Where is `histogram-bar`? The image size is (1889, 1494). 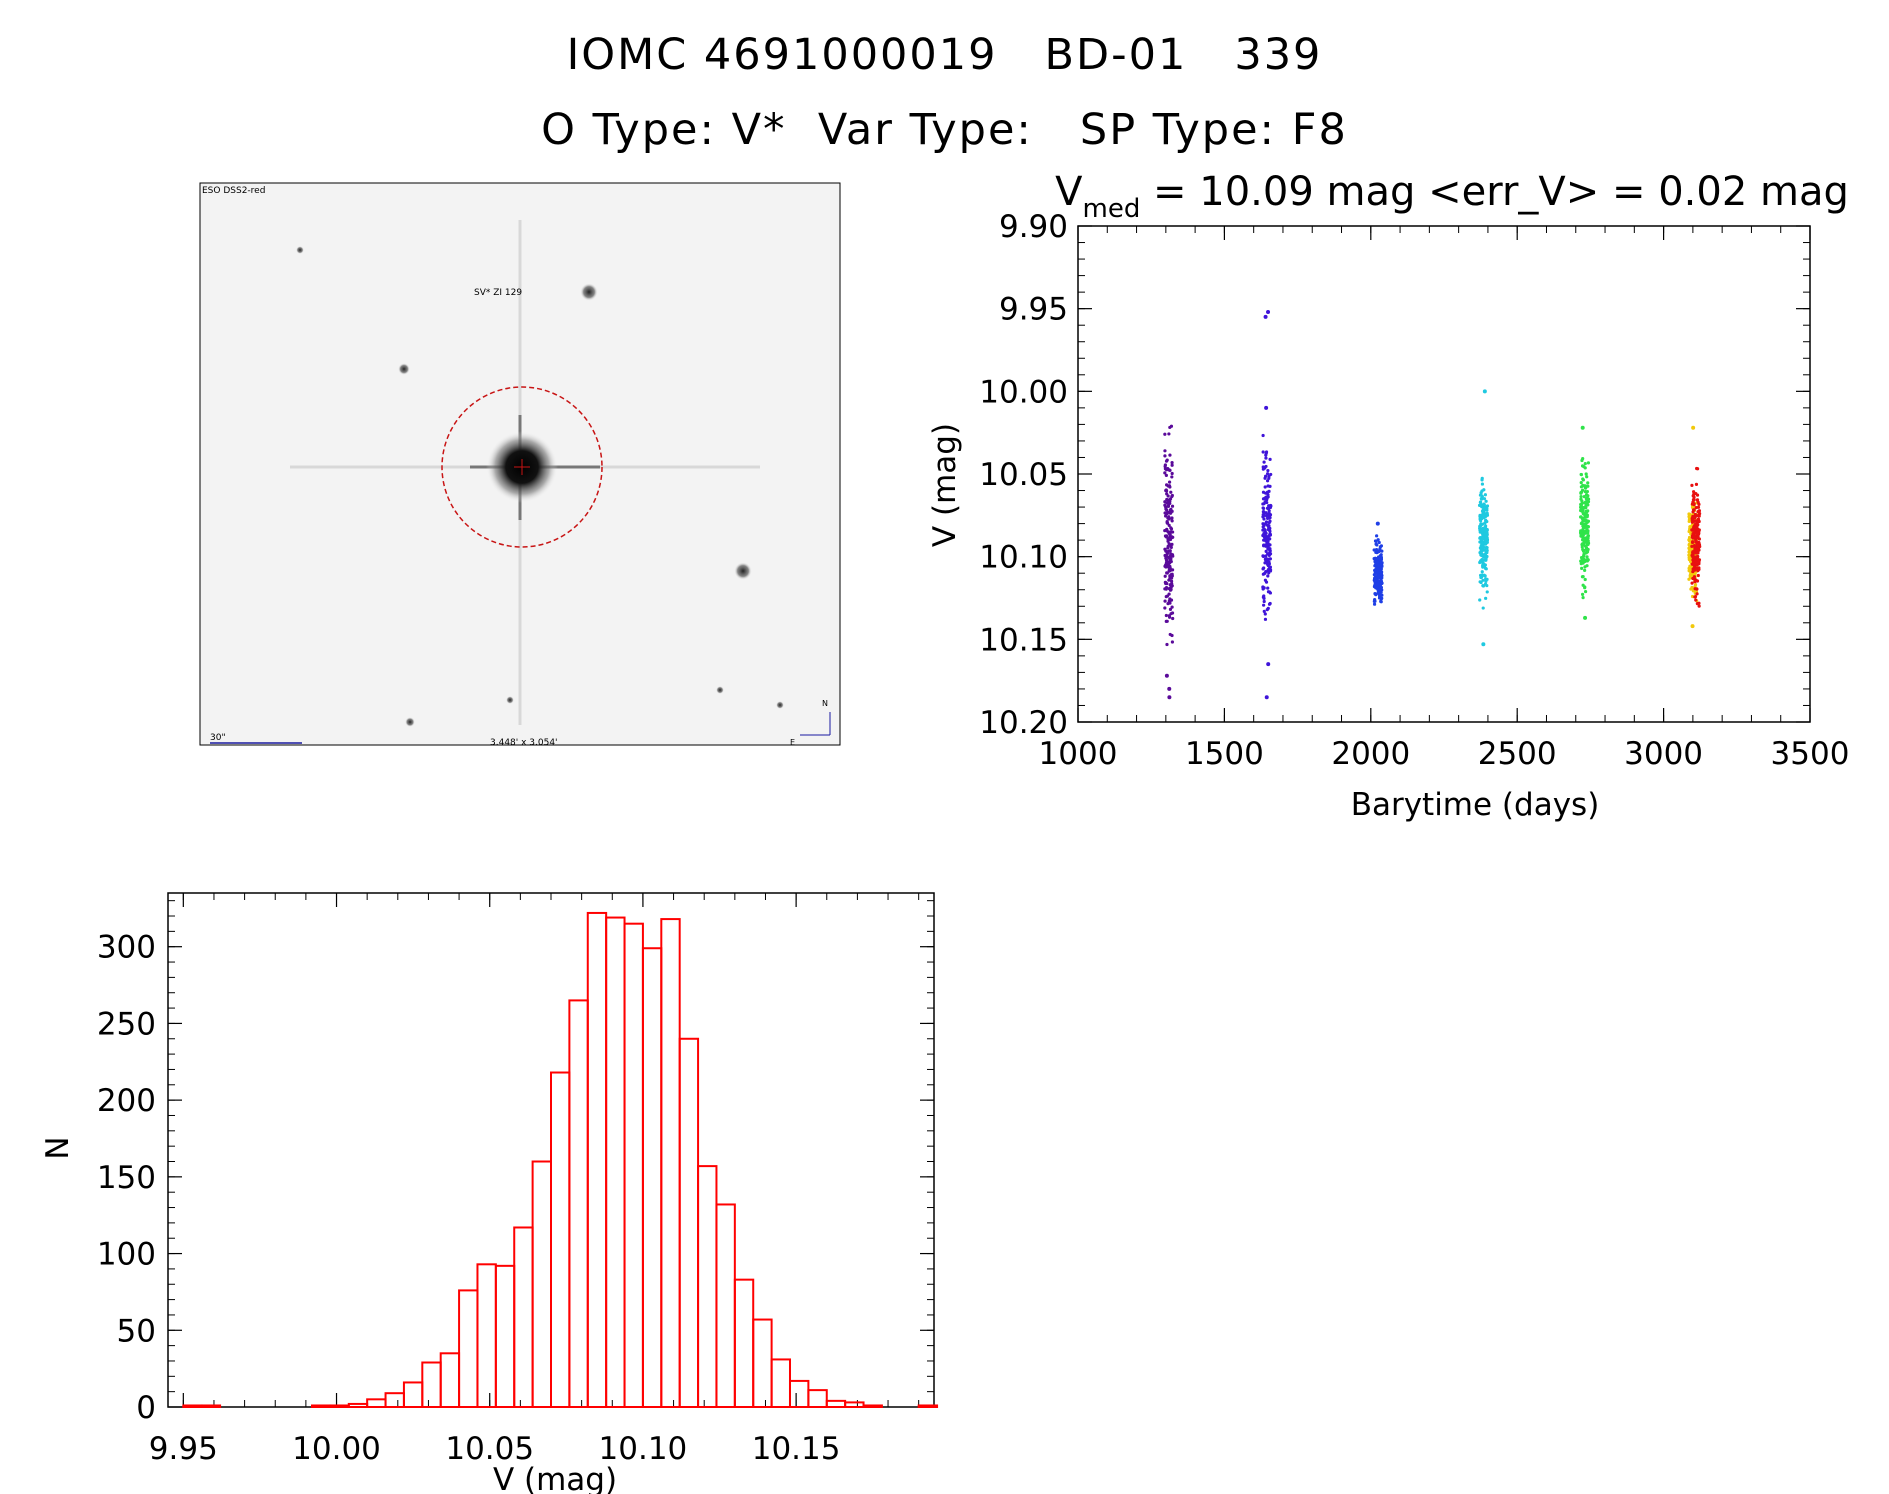 histogram-bar is located at coordinates (633, 1165).